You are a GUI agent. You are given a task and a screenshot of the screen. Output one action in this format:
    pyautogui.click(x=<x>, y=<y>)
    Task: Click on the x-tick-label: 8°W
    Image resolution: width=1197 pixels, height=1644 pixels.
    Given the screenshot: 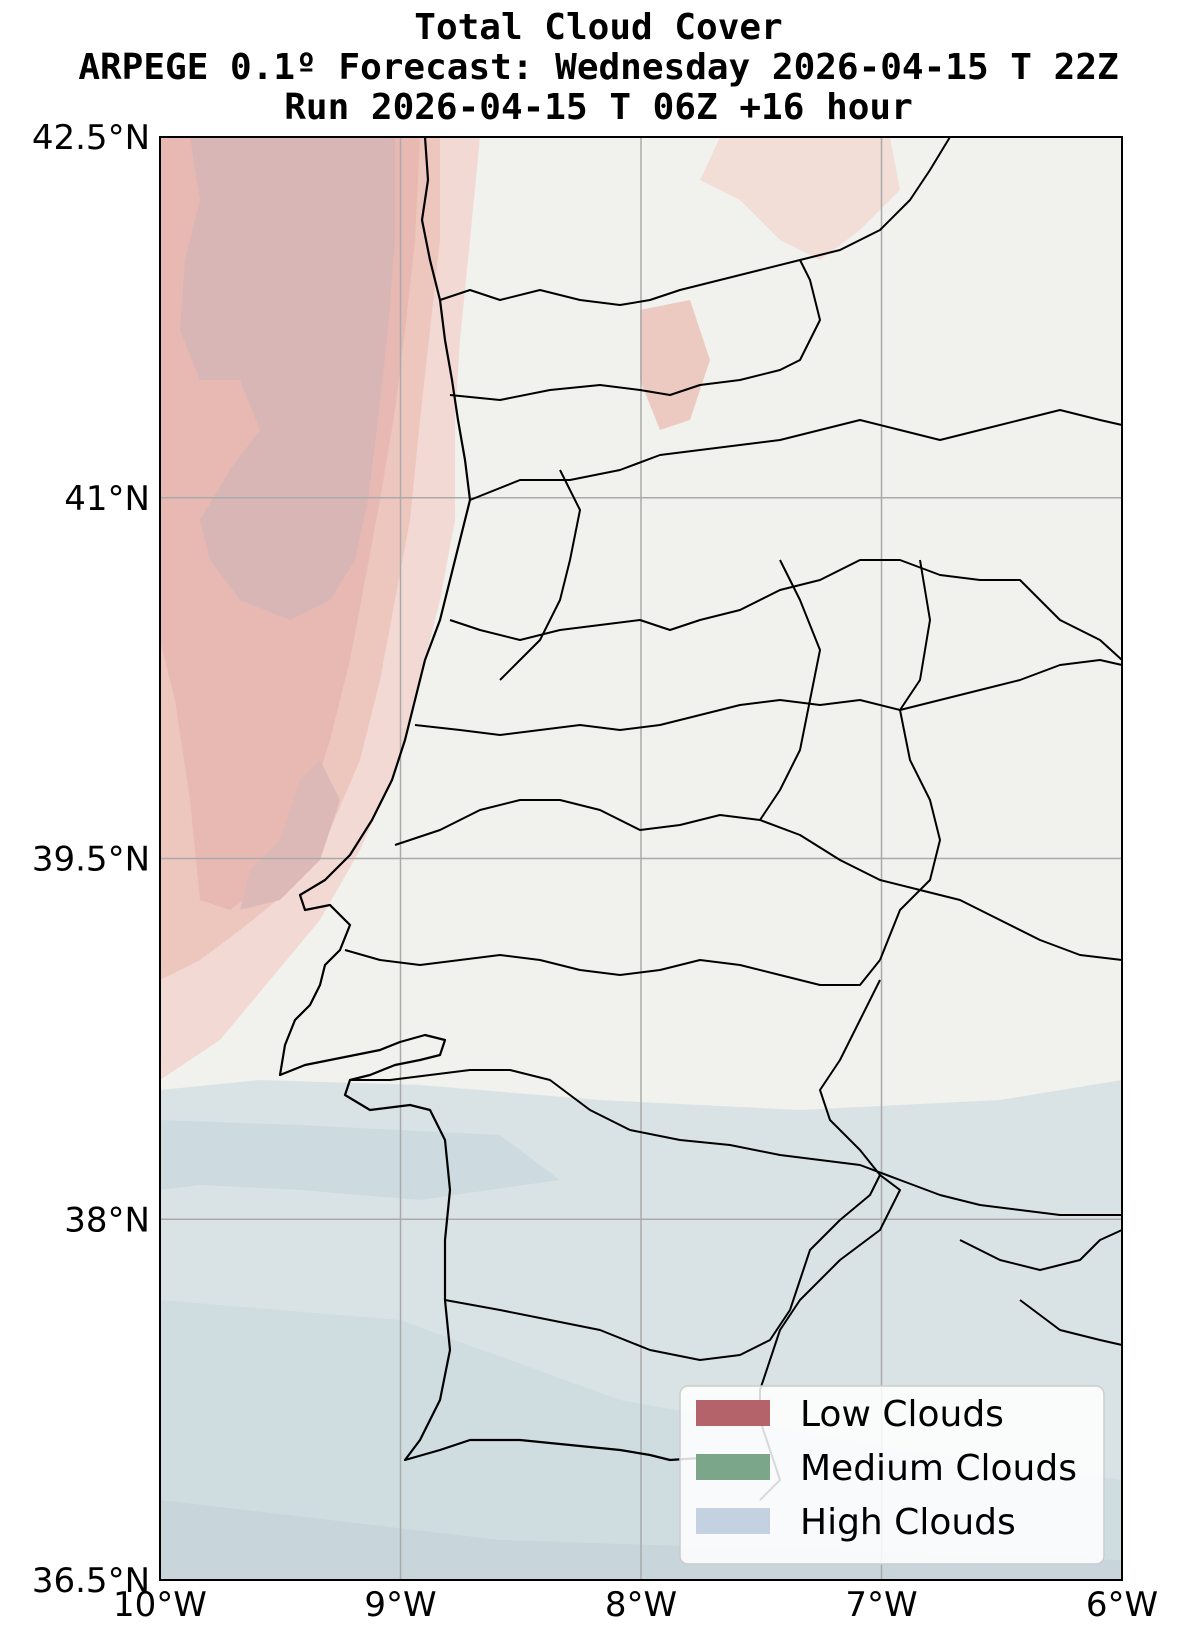 What is the action you would take?
    pyautogui.click(x=641, y=1605)
    